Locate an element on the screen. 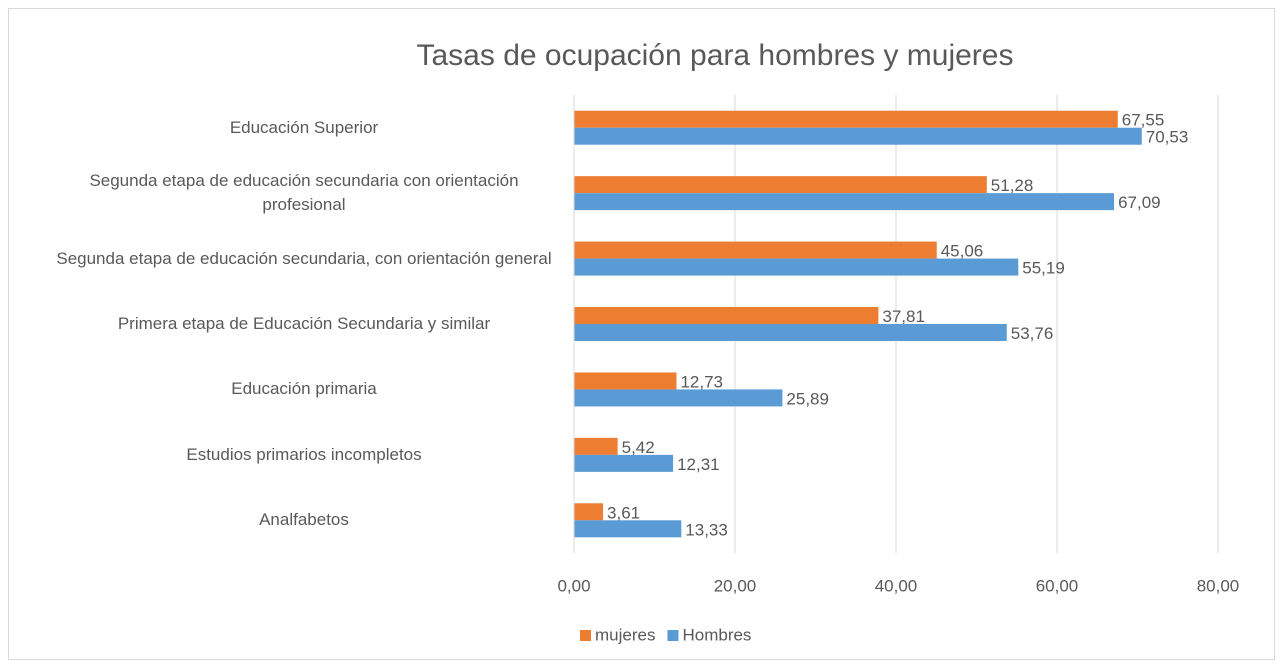 Image resolution: width=1283 pixels, height=668 pixels. data-label: 67,55 is located at coordinates (1143, 120).